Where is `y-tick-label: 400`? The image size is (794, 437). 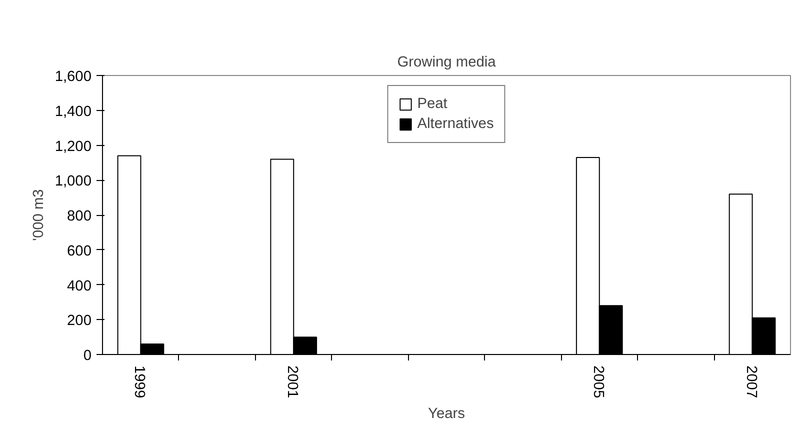 y-tick-label: 400 is located at coordinates (79, 286).